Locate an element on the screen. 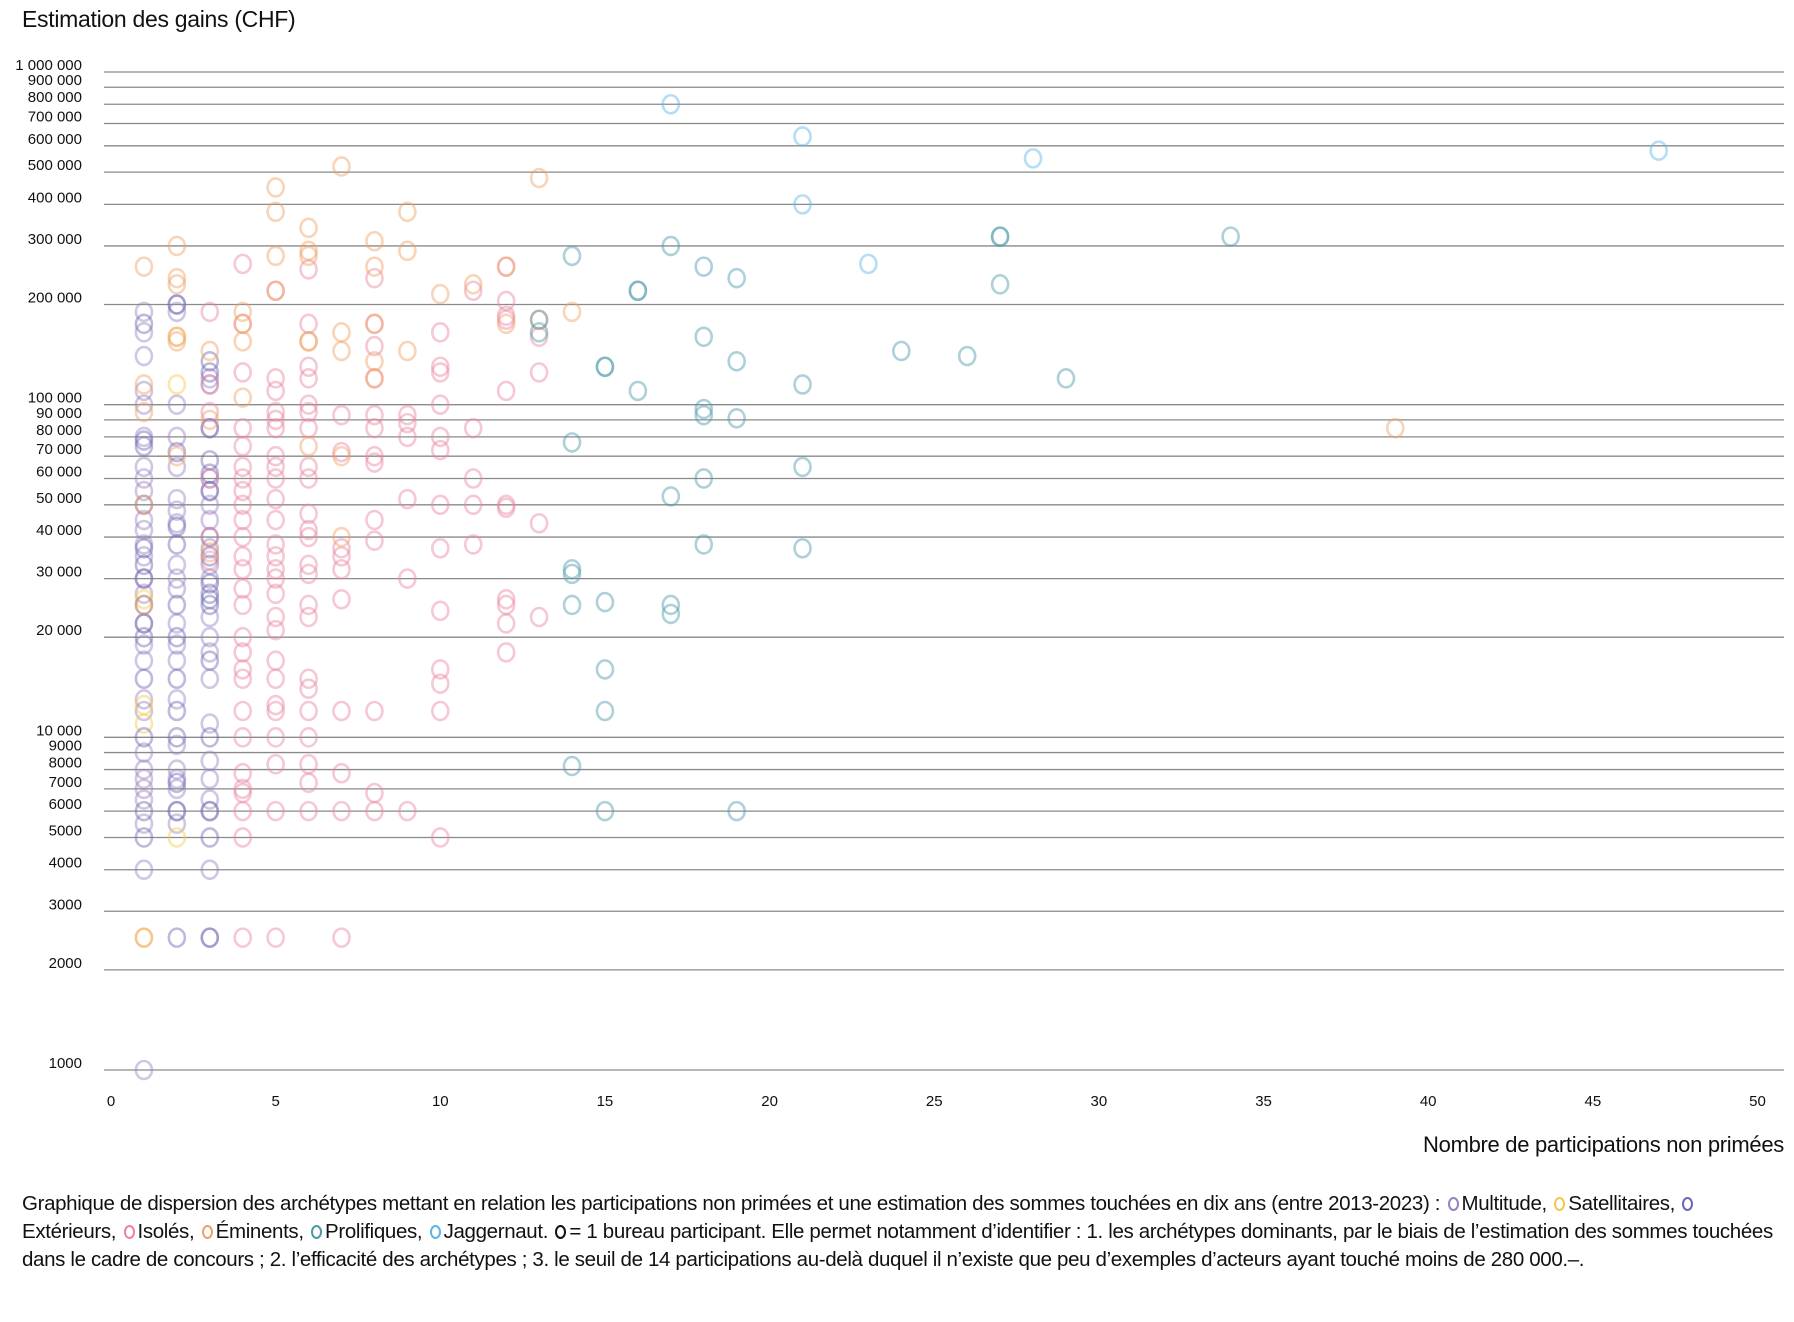 The width and height of the screenshot is (1794, 1322). legend-item: Isolés, is located at coordinates (158, 1231).